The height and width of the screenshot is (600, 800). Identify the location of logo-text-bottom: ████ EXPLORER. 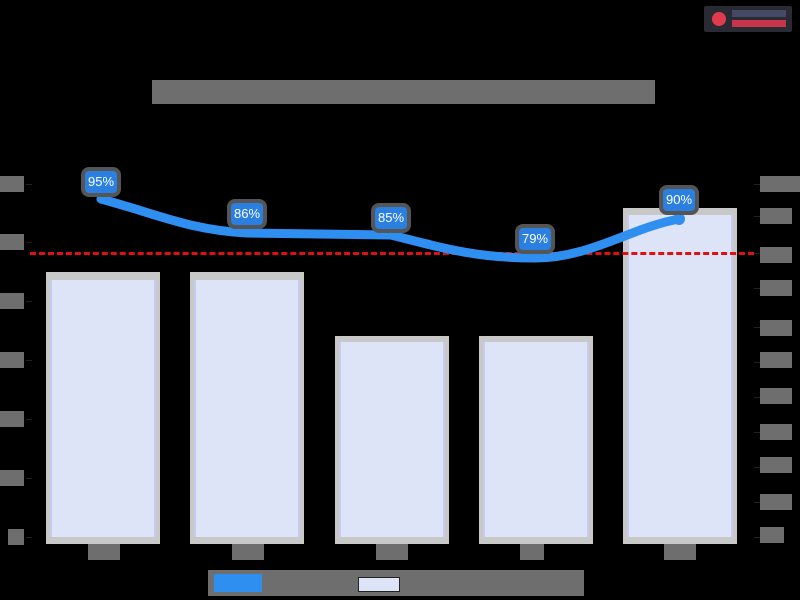
(759, 23).